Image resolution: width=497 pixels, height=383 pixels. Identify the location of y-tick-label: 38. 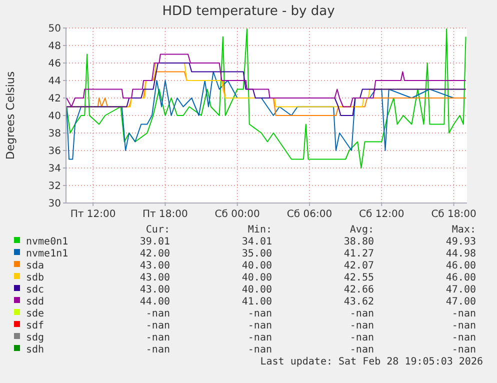
(54, 134).